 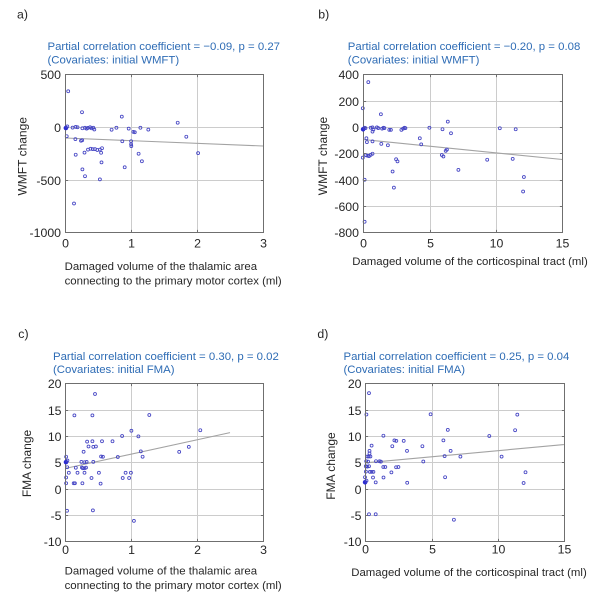 What do you see at coordinates (346, 233) in the screenshot?
I see `svg-text: -800` at bounding box center [346, 233].